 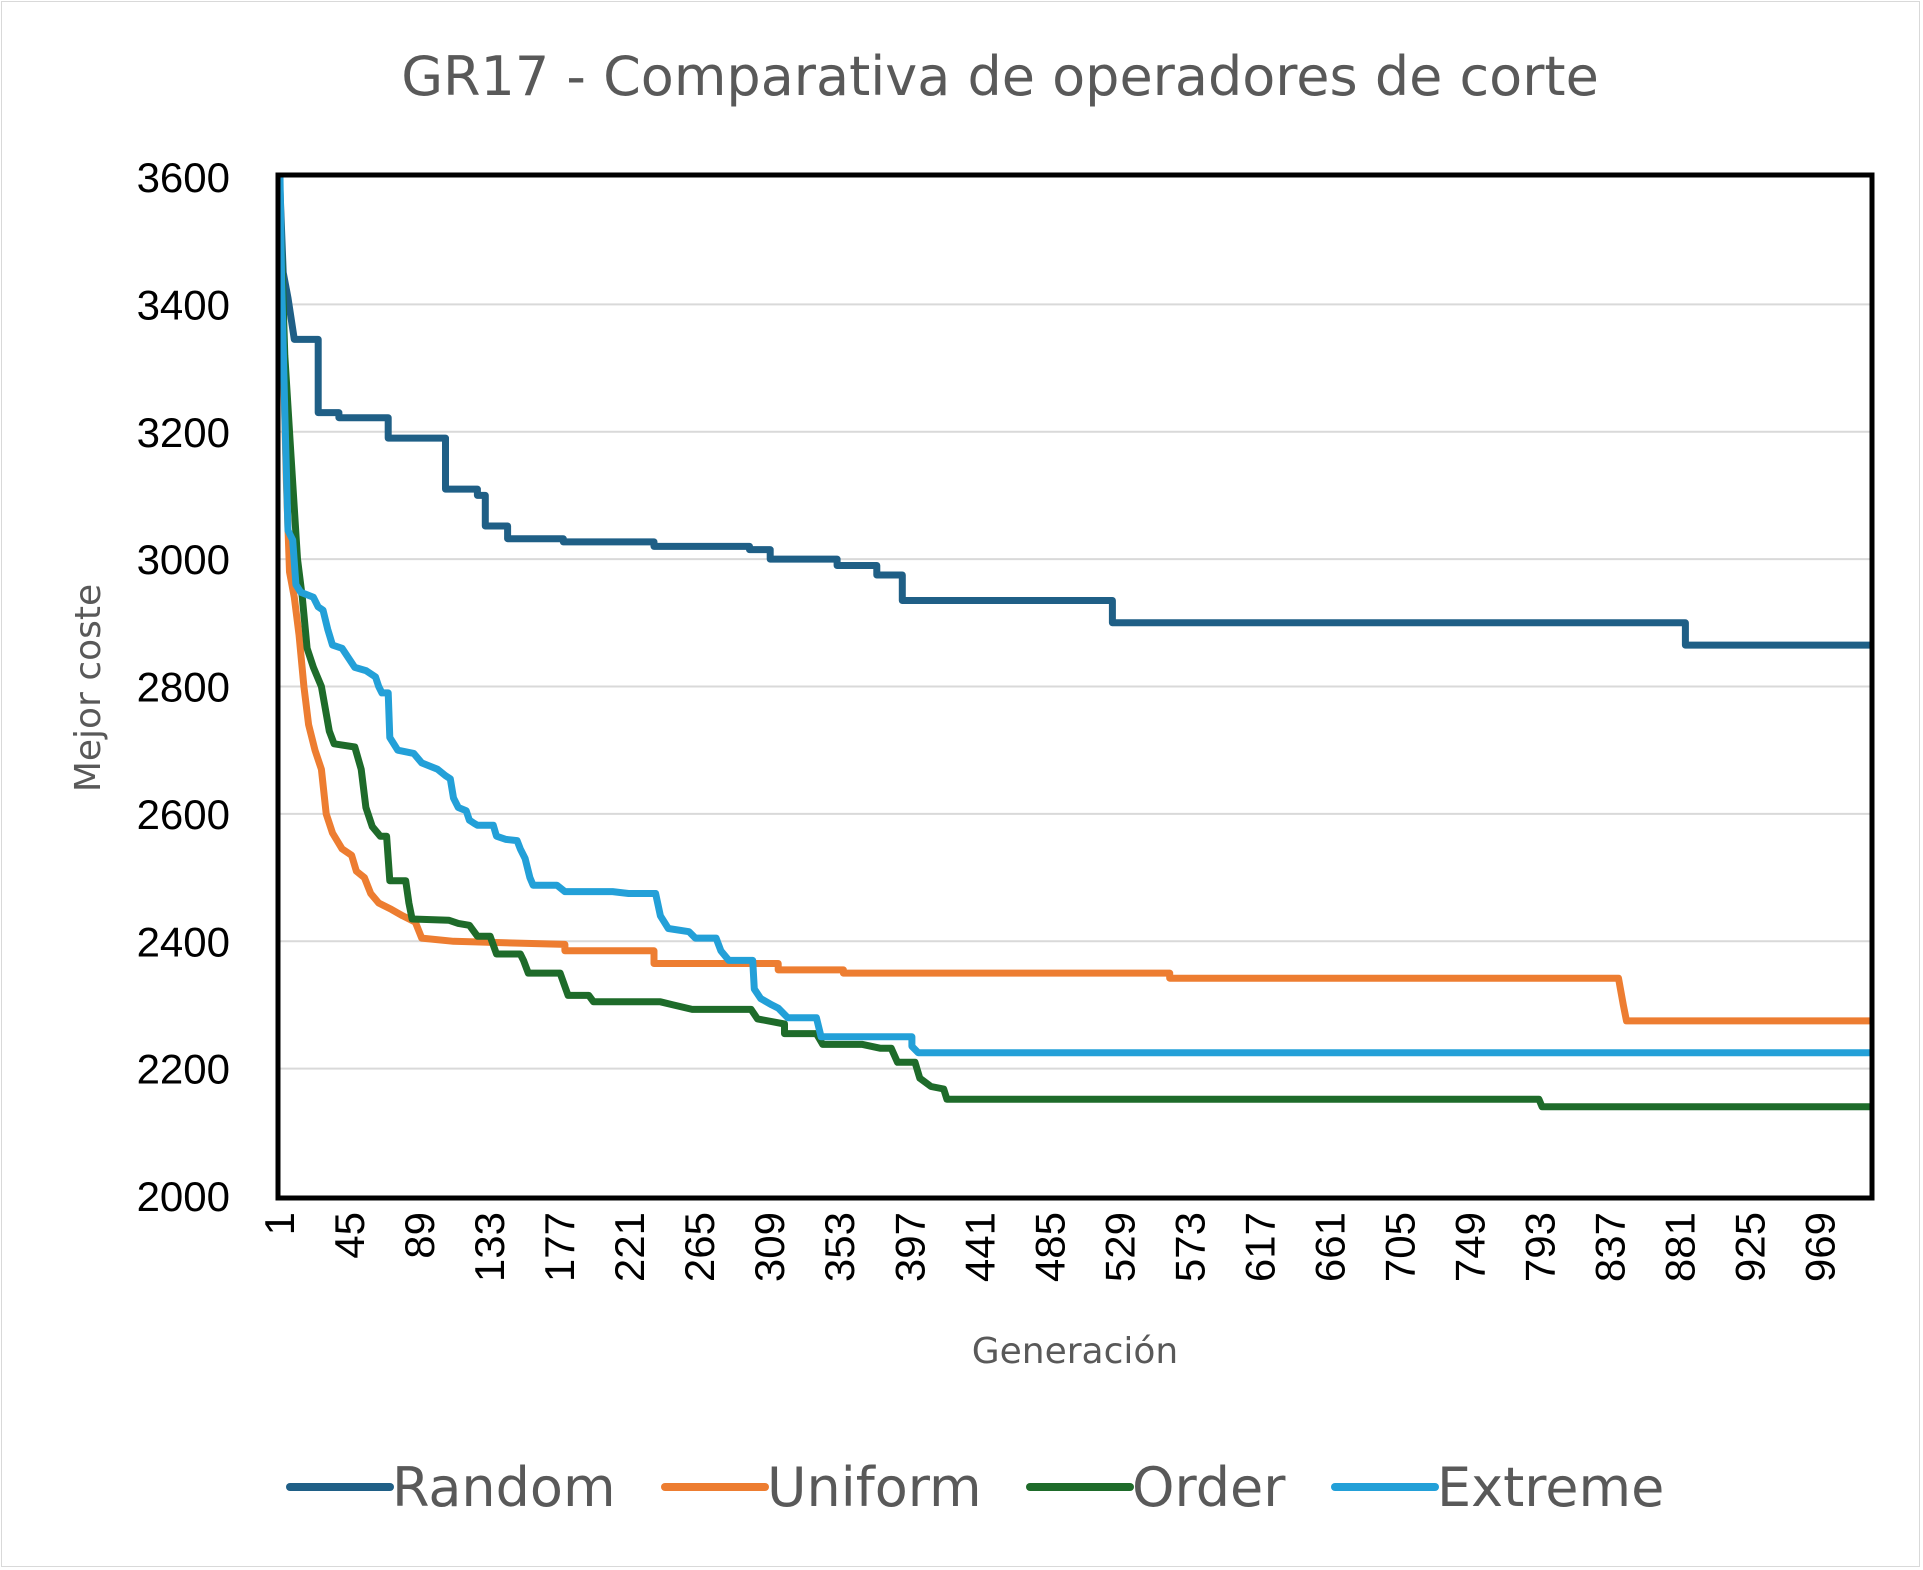 What do you see at coordinates (1075, 1351) in the screenshot?
I see `x-axis-label: Generación` at bounding box center [1075, 1351].